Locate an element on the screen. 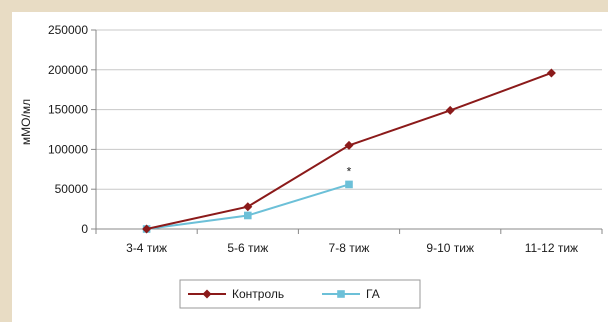 The width and height of the screenshot is (608, 327). y-tick-label: 0 is located at coordinates (84, 229).